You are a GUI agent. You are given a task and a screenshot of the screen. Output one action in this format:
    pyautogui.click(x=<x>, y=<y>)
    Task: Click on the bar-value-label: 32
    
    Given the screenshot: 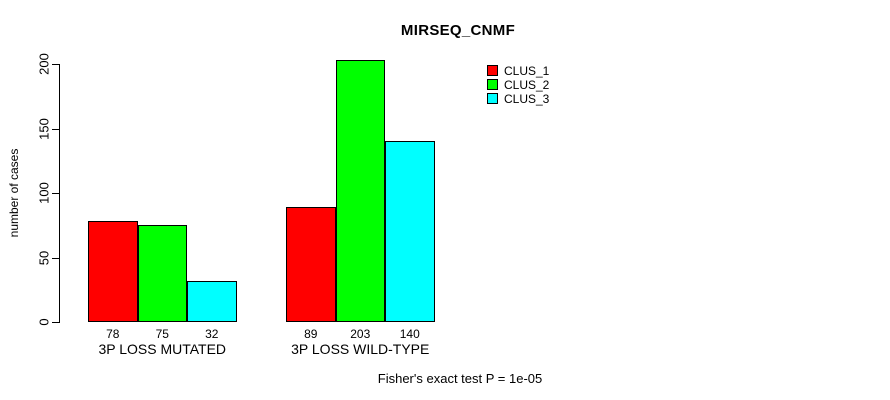 What is the action you would take?
    pyautogui.click(x=212, y=334)
    